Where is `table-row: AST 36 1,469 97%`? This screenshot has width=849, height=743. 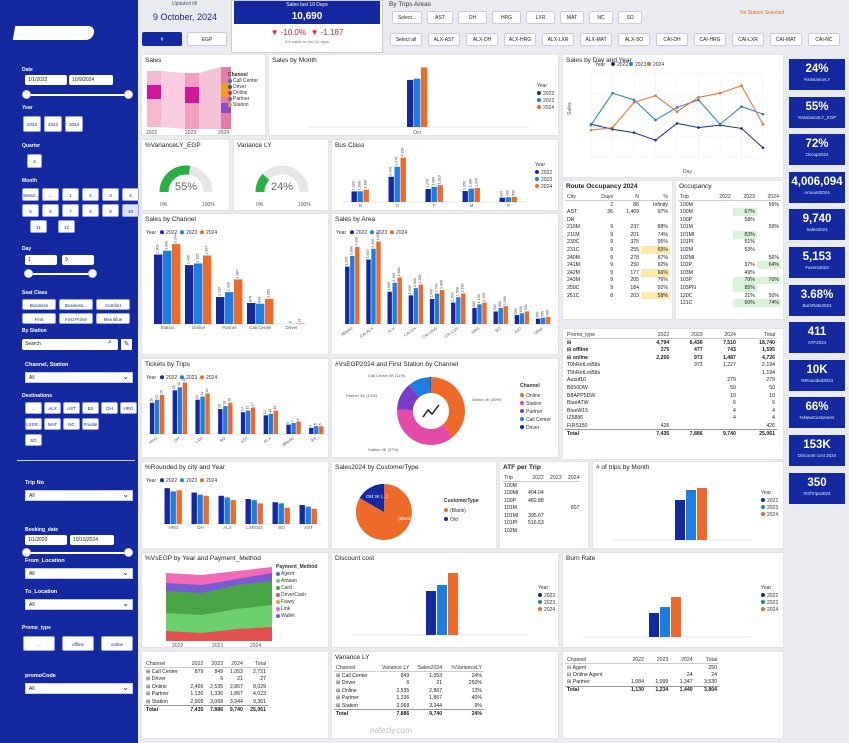 table-row: AST 36 1,469 97% is located at coordinates (617, 212).